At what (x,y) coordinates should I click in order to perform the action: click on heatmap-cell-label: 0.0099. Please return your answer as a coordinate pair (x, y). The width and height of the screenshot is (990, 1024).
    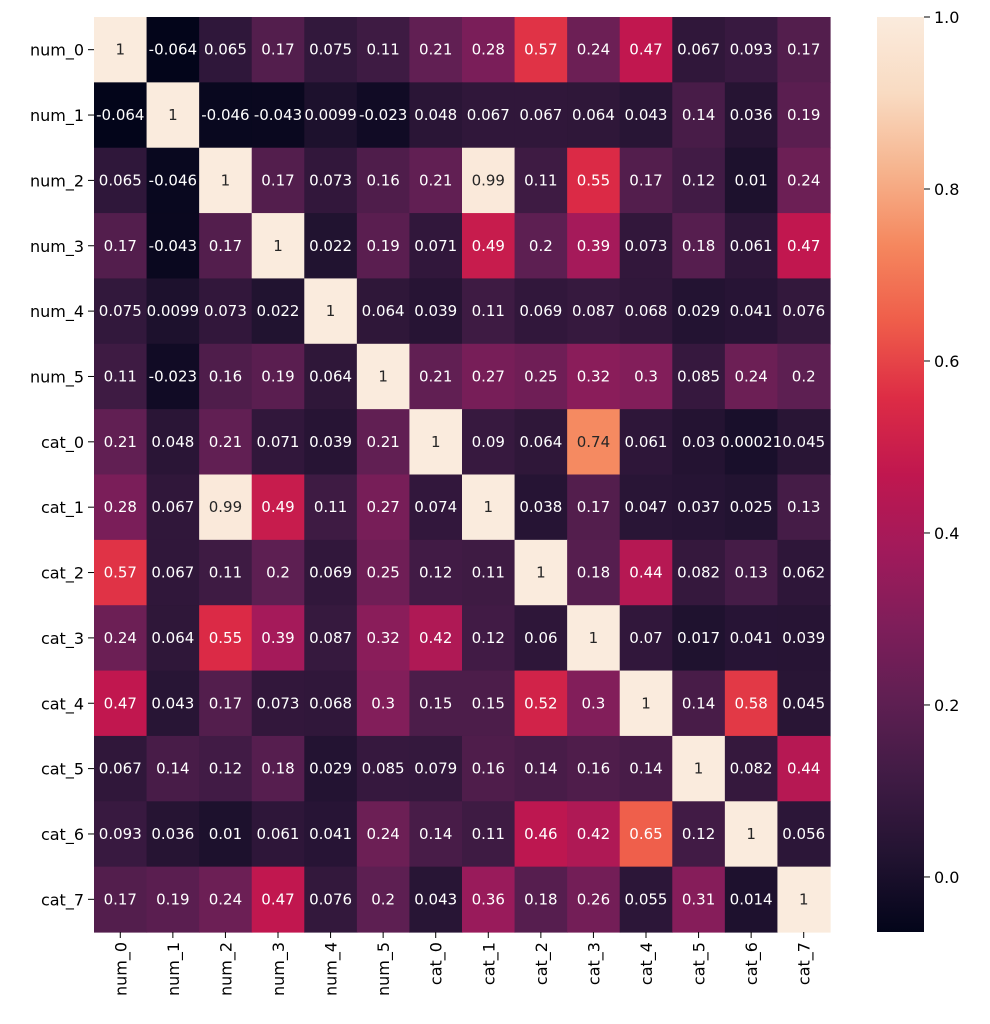
    Looking at the image, I should click on (173, 311).